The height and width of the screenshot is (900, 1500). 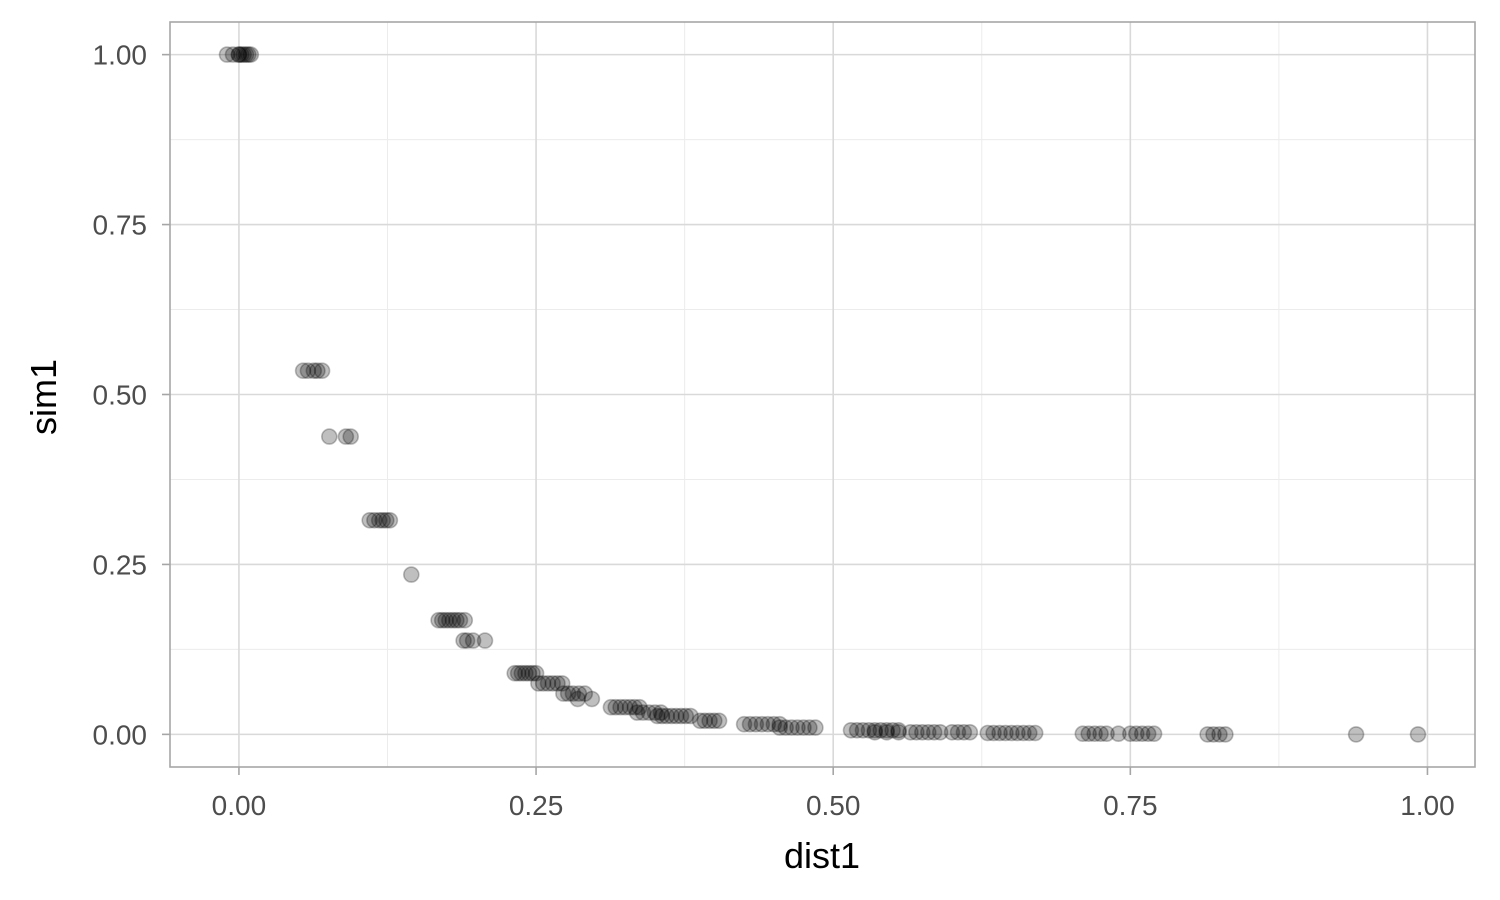 What do you see at coordinates (1427, 805) in the screenshot?
I see `x-tick-label-4: 1.00` at bounding box center [1427, 805].